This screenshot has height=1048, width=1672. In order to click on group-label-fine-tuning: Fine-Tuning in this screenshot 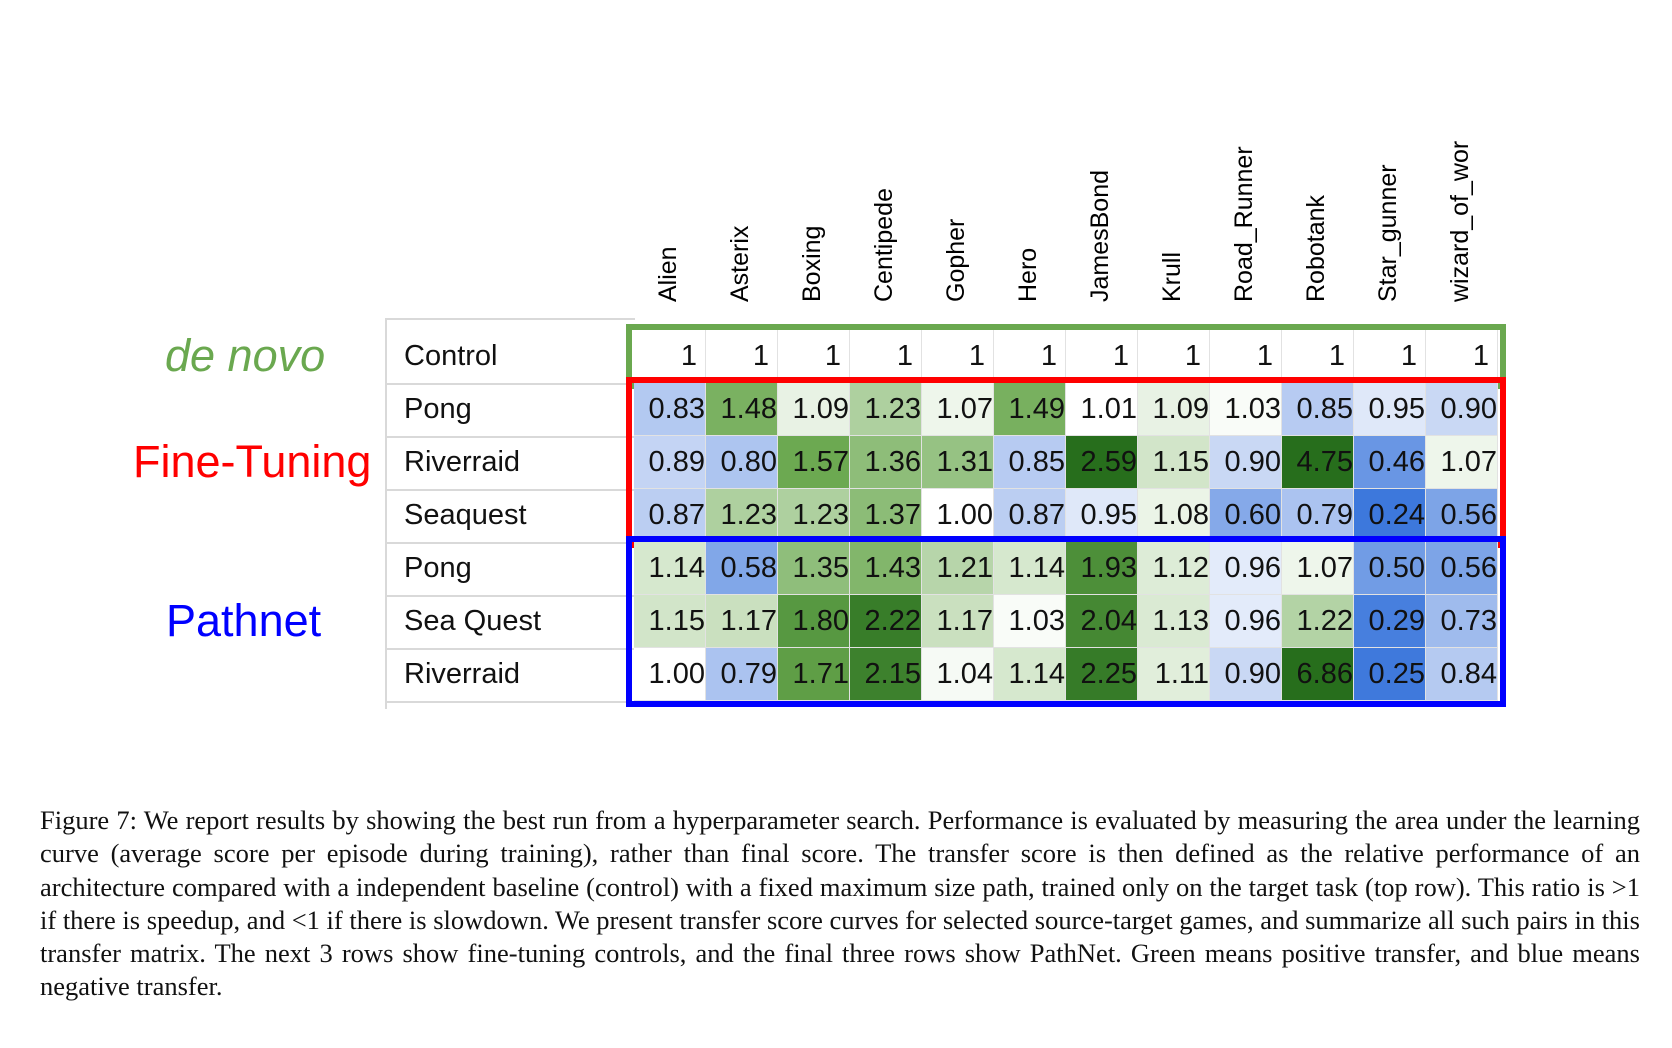, I will do `click(252, 461)`.